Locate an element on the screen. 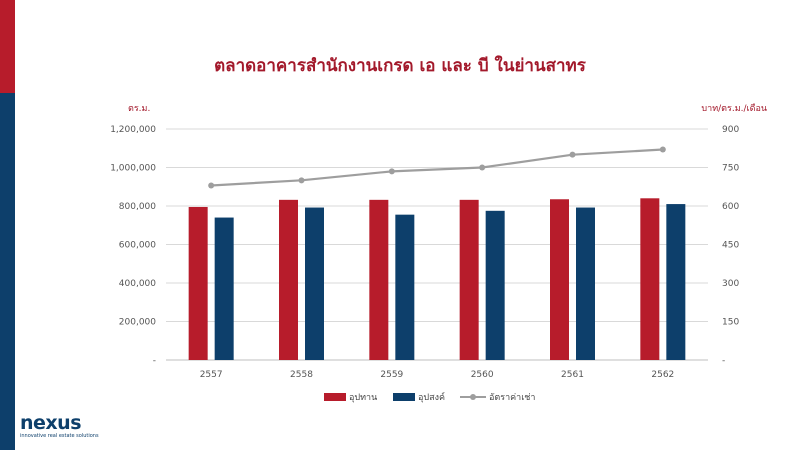  y-left-tick-label: 200,000 is located at coordinates (137, 323).